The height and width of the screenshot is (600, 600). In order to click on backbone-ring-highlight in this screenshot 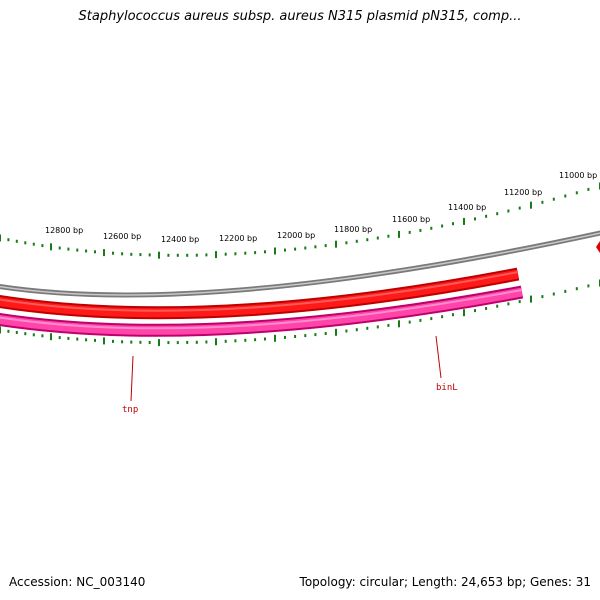, I will do `click(300, 264)`.